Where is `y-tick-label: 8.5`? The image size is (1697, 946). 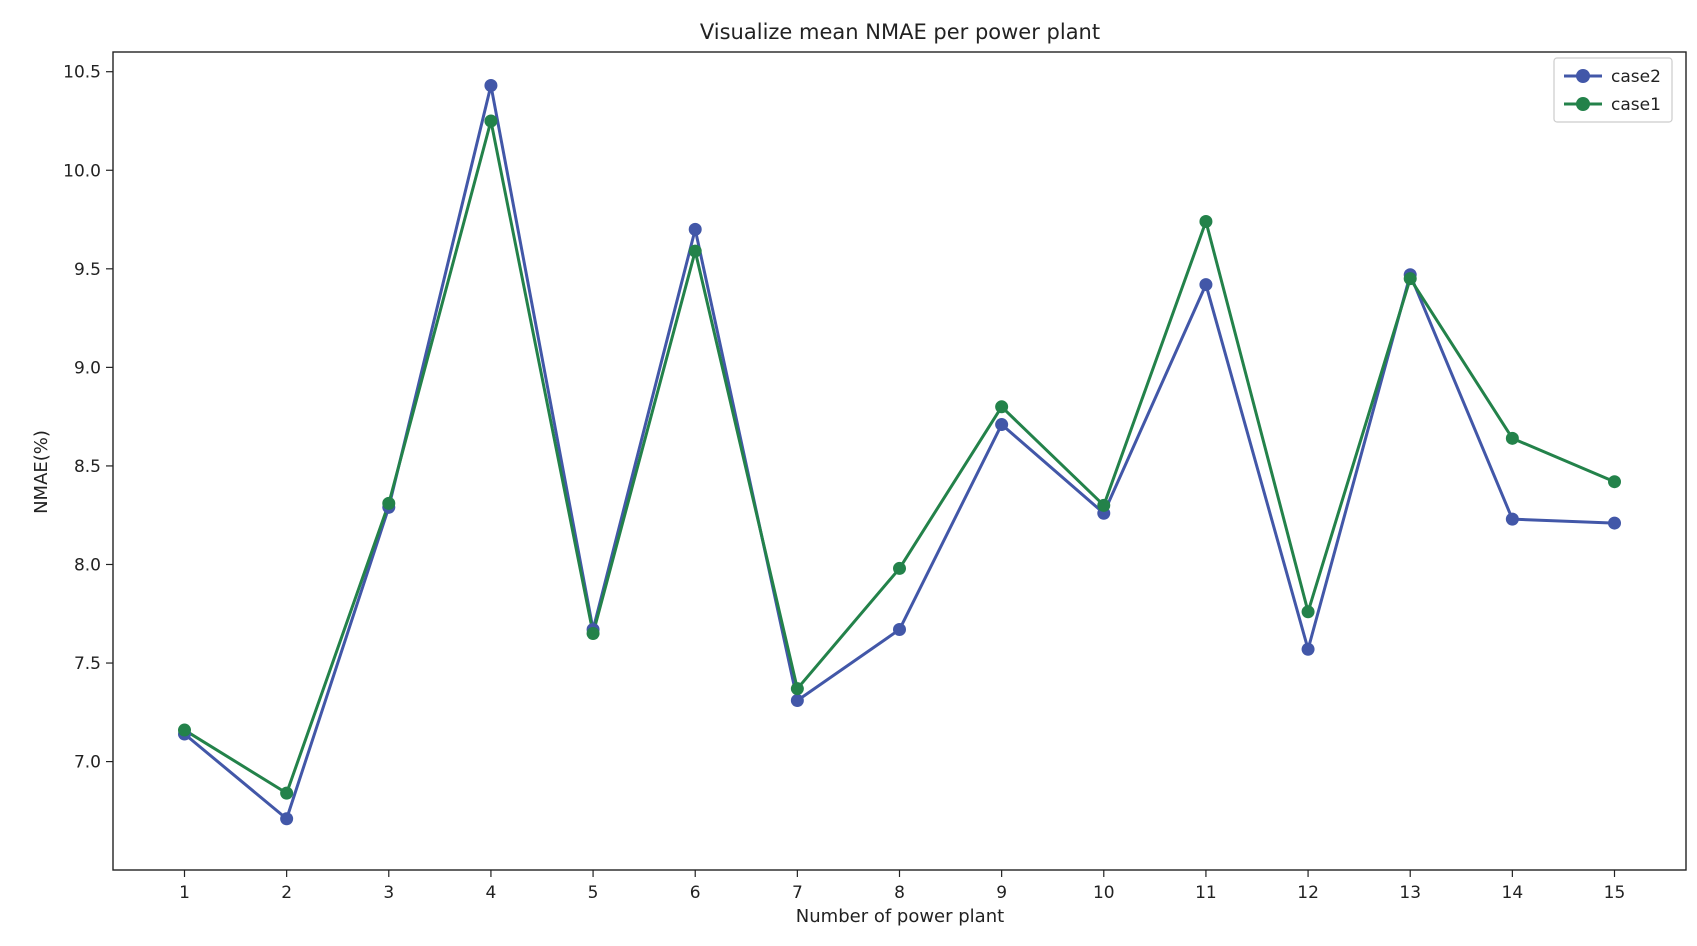
y-tick-label: 8.5 is located at coordinates (87, 467).